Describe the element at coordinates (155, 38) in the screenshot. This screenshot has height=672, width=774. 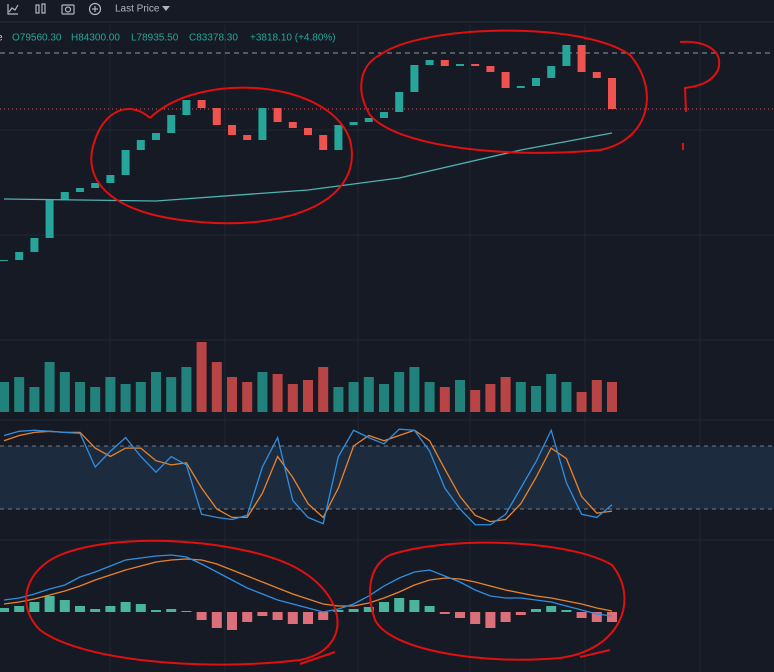
I see `ohlc-low: L78935.50` at that location.